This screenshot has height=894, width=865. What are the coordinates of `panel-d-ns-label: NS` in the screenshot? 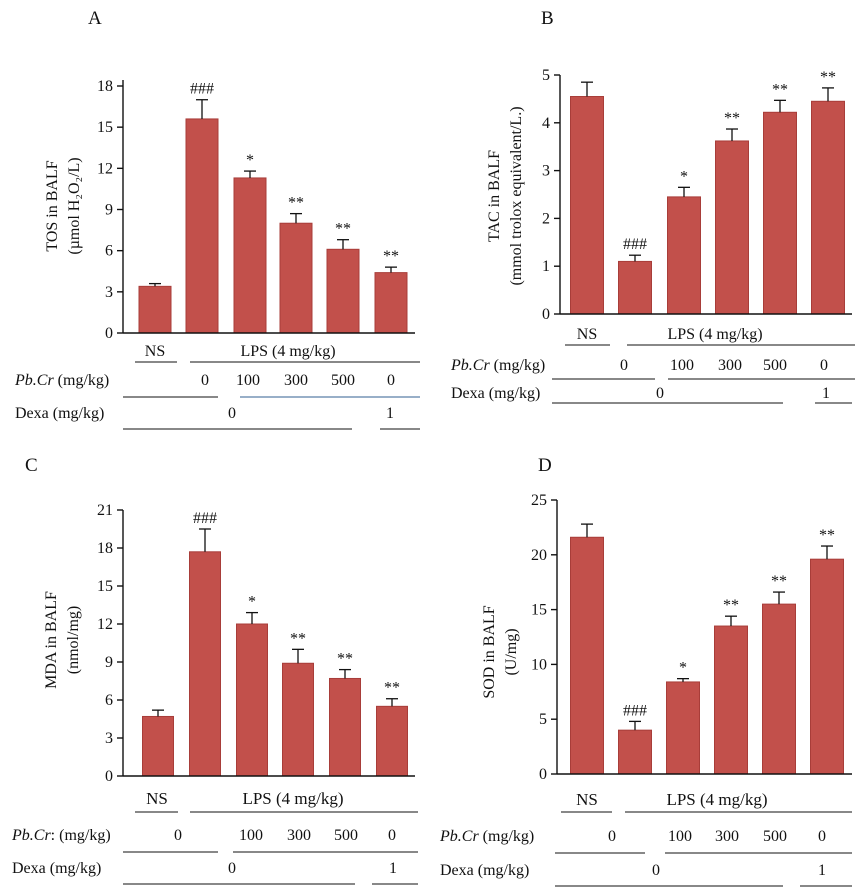 It's located at (587, 799).